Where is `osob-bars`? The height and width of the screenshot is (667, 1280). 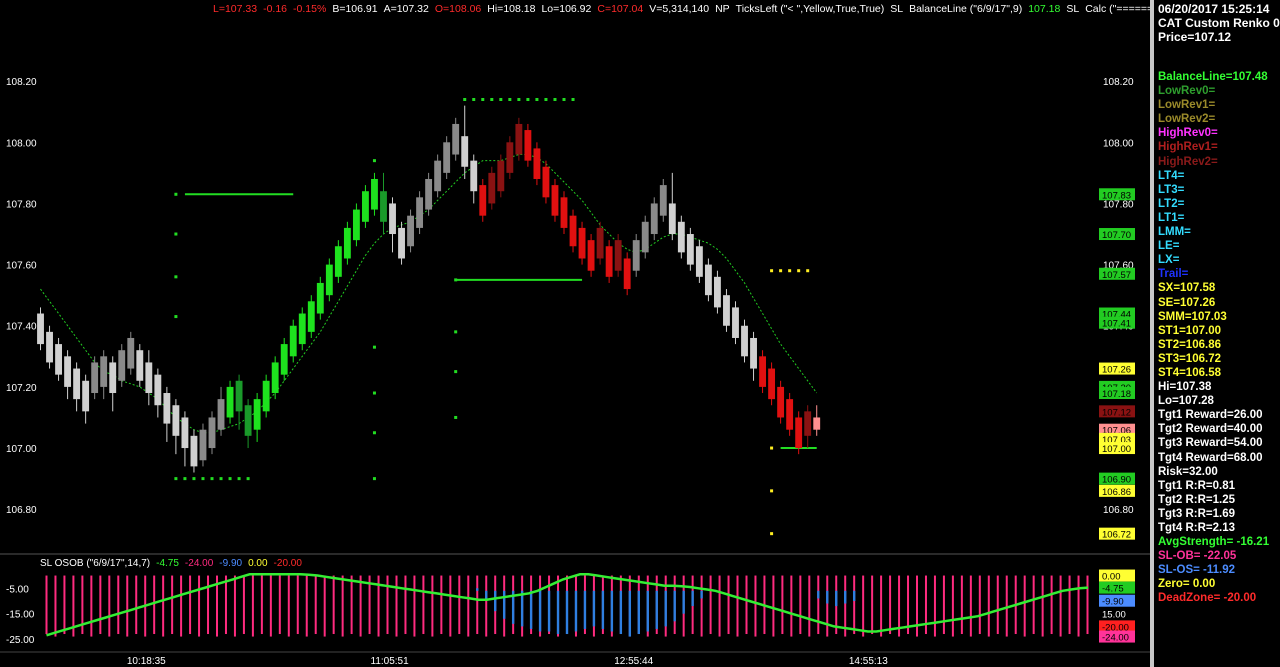
osob-bars is located at coordinates (567, 606).